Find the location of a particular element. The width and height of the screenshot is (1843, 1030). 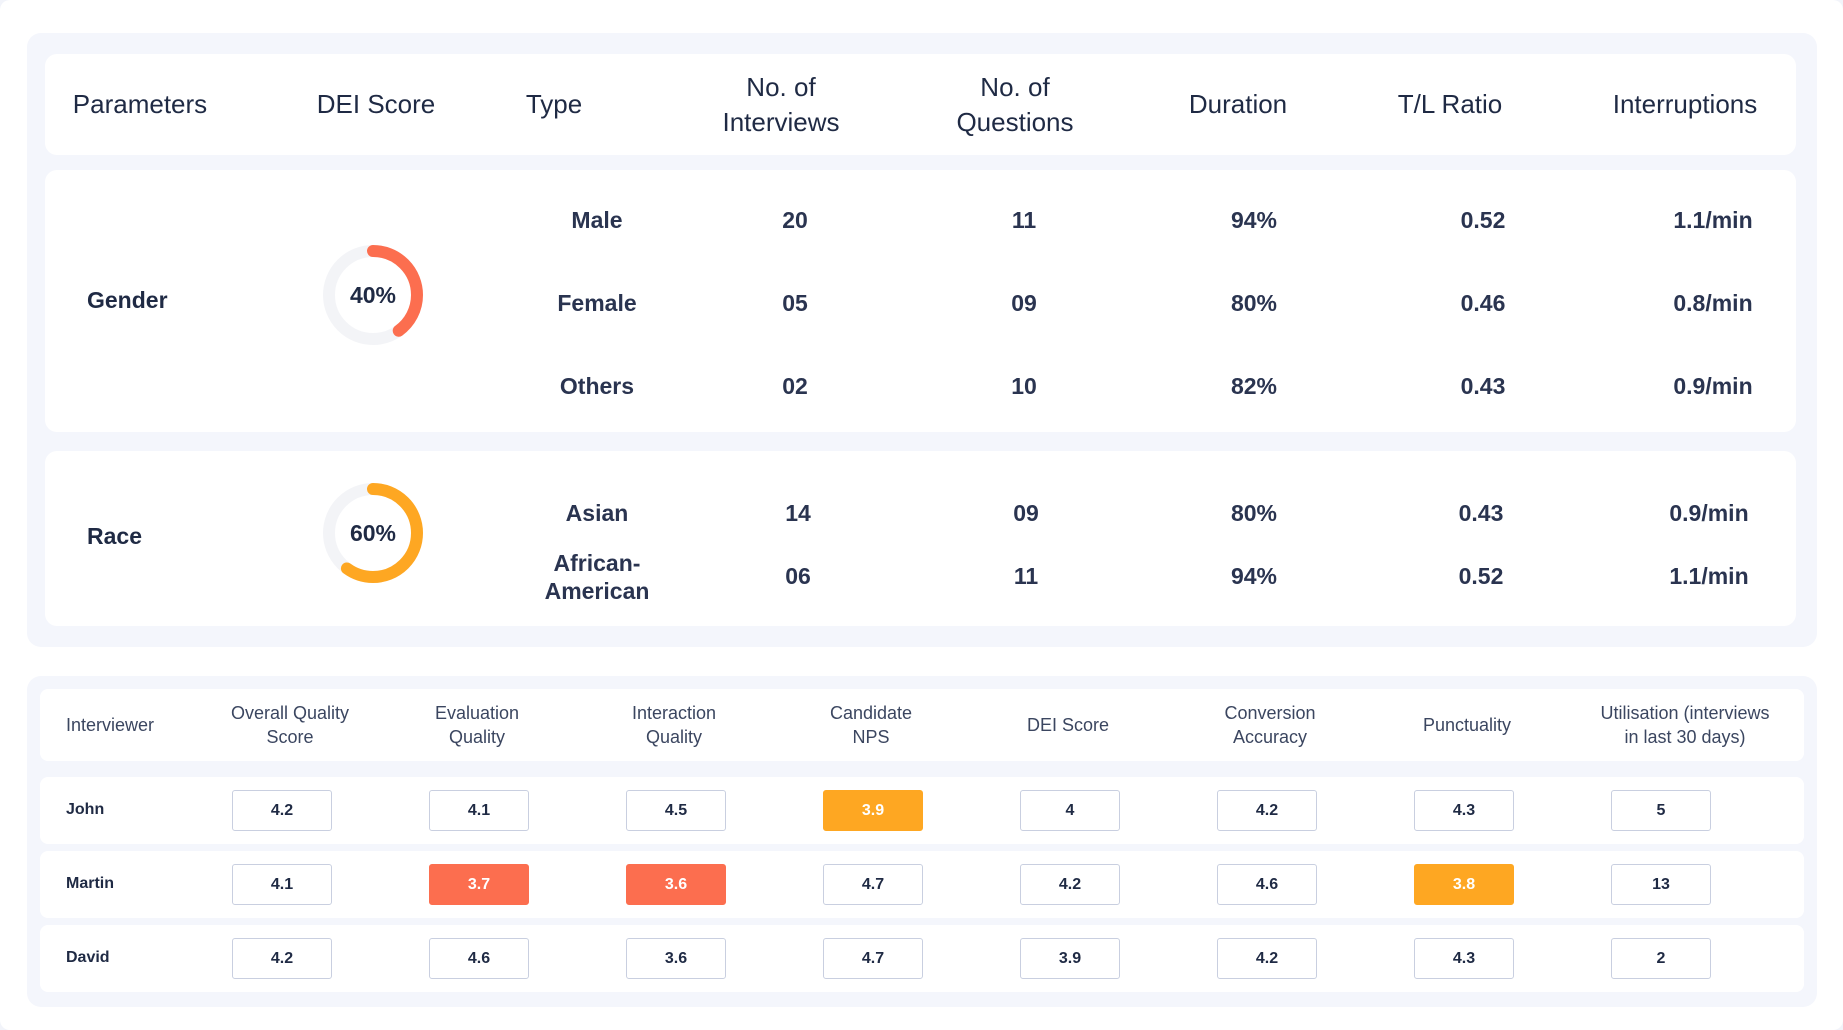

header-evaluation-quality: Evaluation Quality is located at coordinates (477, 725).